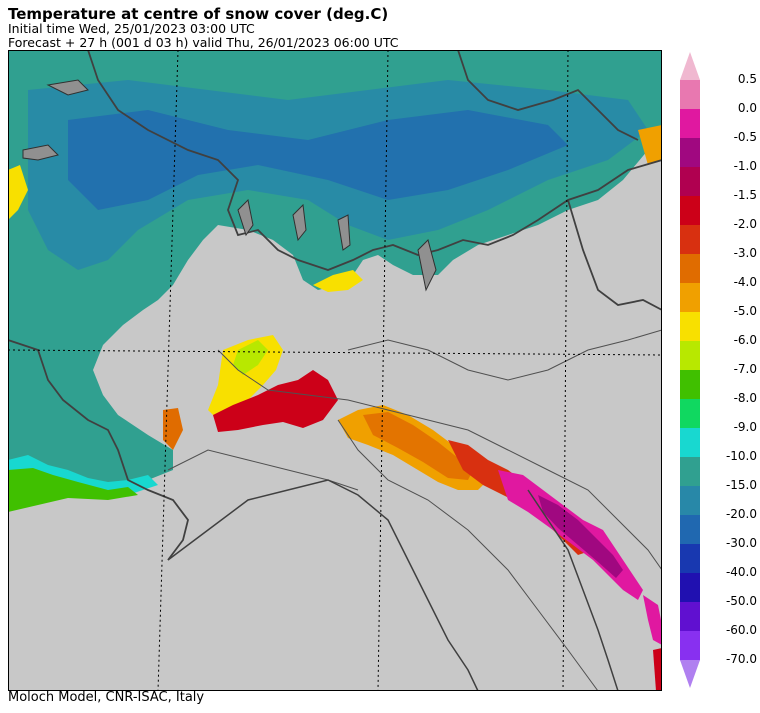 The image size is (760, 713). Describe the element at coordinates (245, 377) in the screenshot. I see `ligurian-snow-yellow` at that location.